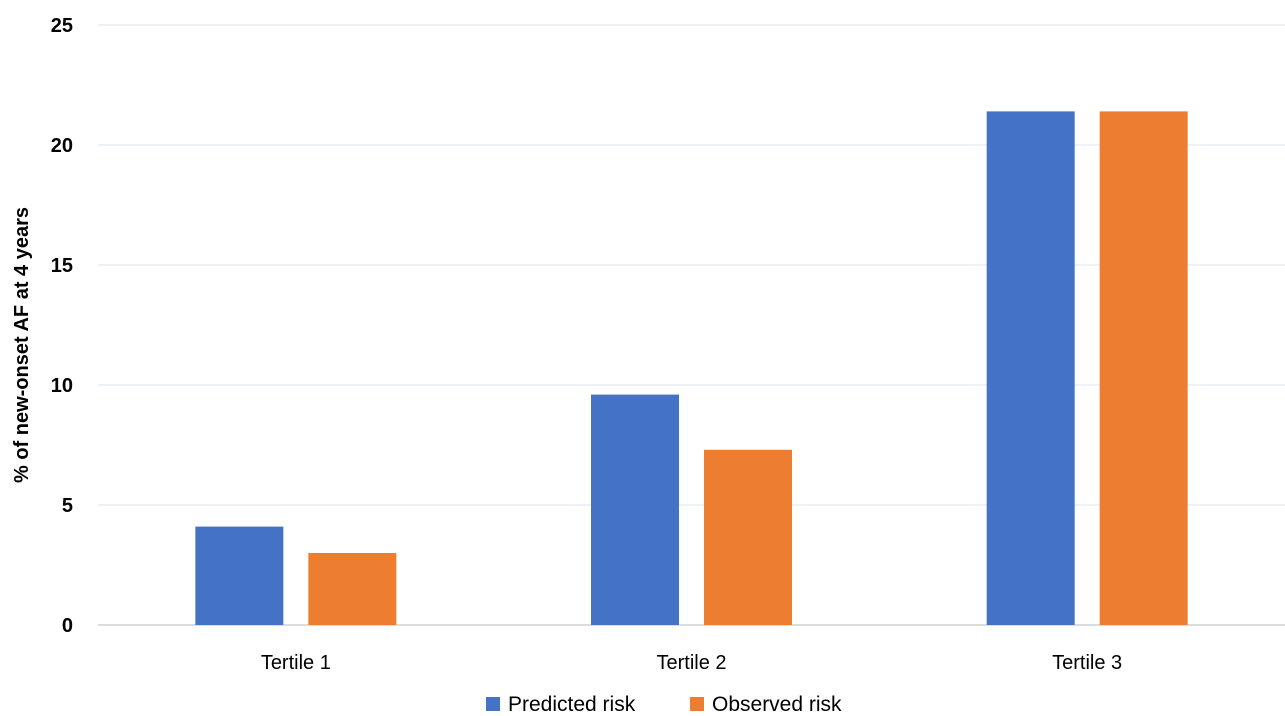 This screenshot has width=1285, height=716. What do you see at coordinates (664, 704) in the screenshot?
I see `legend: Predicted risk Observed risk` at bounding box center [664, 704].